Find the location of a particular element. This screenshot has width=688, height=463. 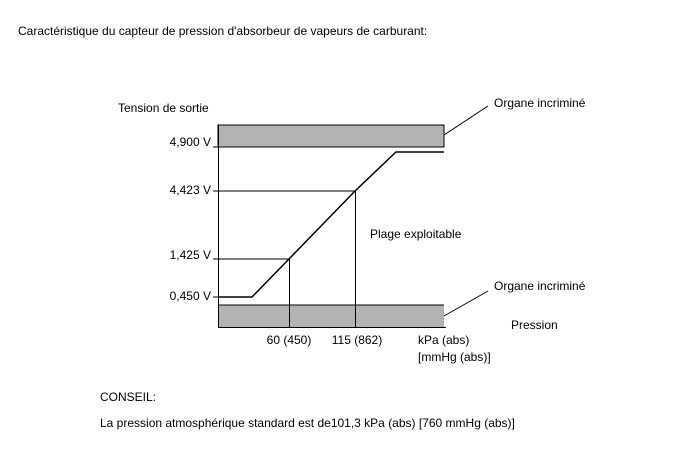

fault-band-top is located at coordinates (331, 136).